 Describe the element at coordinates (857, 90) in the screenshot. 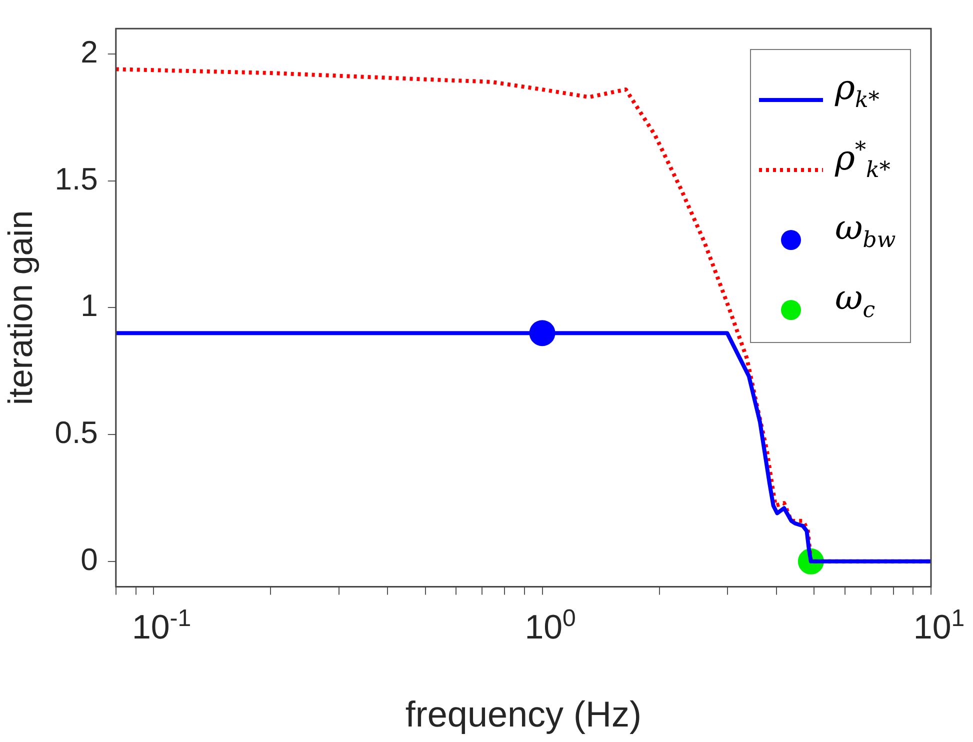

I see `legend-label: ρ$_{k*}$` at that location.